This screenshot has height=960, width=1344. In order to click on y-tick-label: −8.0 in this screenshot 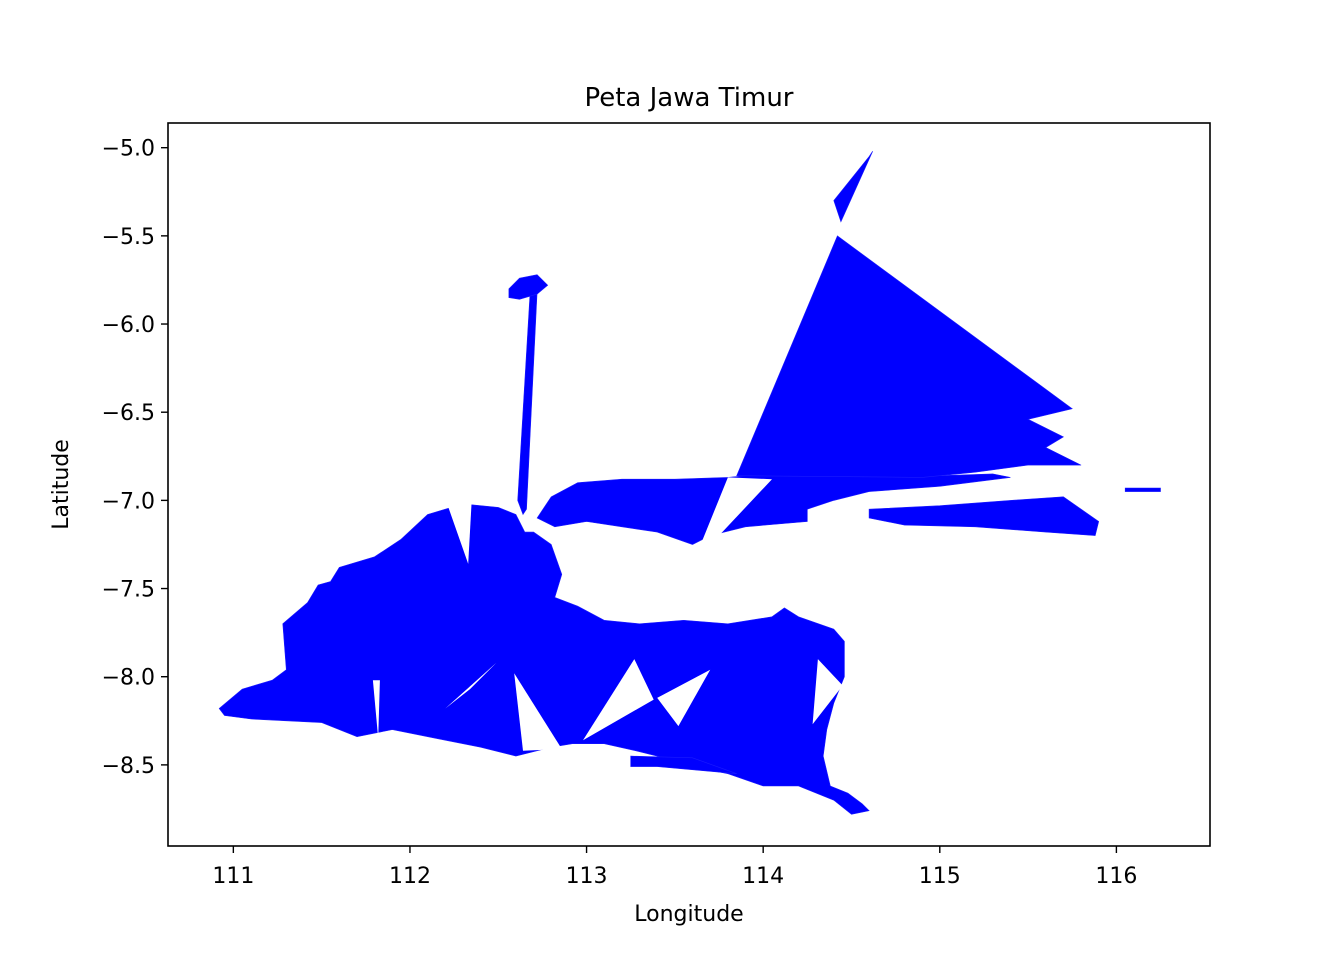, I will do `click(128, 678)`.